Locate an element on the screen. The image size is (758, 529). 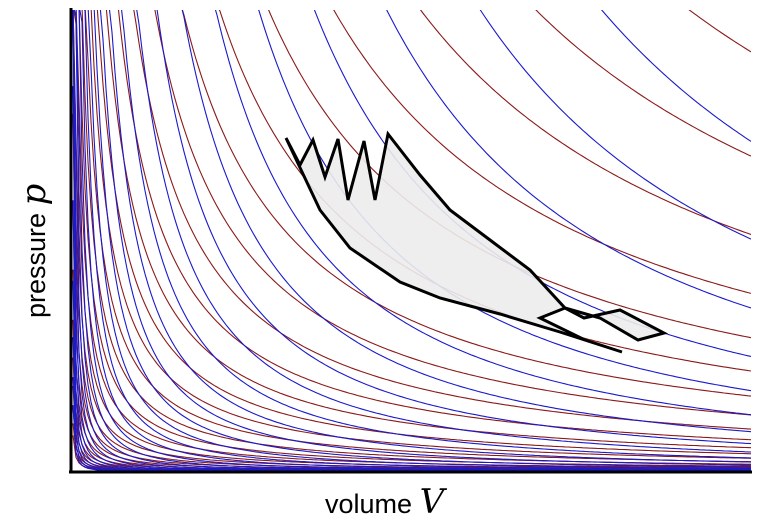
x-axis-label: volume V is located at coordinates (384, 502).